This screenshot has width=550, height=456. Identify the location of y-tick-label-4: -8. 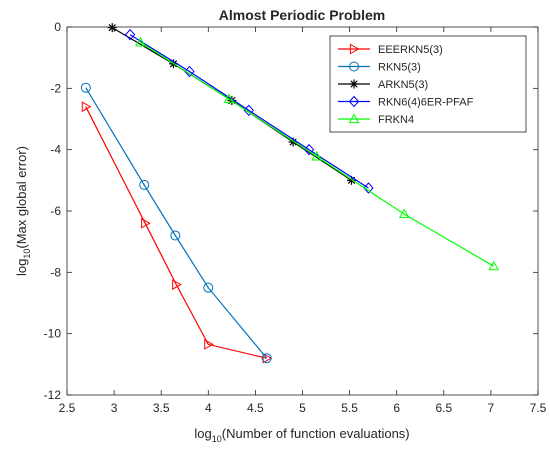
(55, 272).